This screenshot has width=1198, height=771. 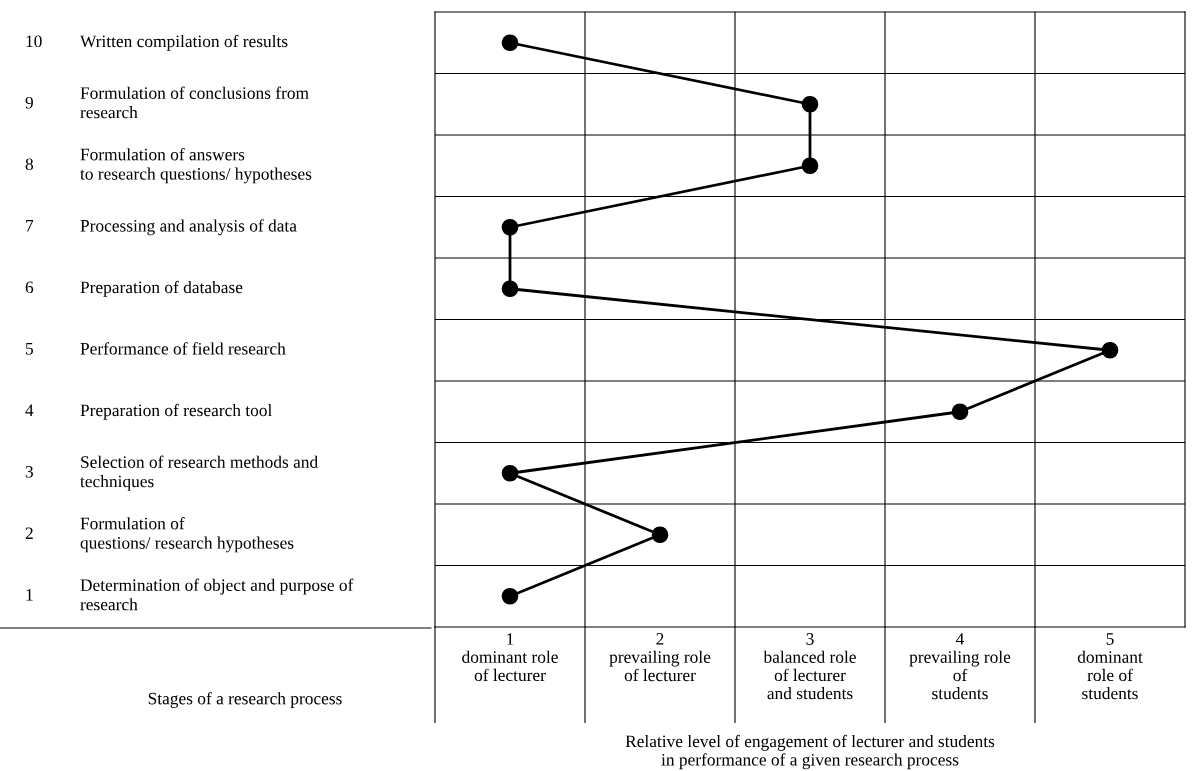 What do you see at coordinates (159, 535) in the screenshot?
I see `category-label: 2 Formulation of questions/ research hypotheses` at bounding box center [159, 535].